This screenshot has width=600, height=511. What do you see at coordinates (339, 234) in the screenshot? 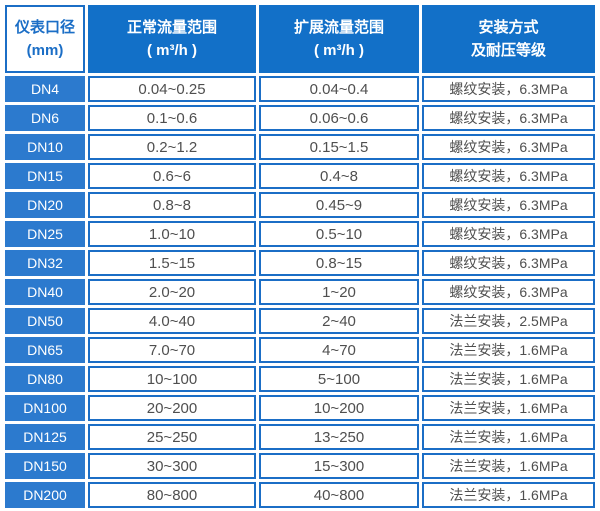
I see `cell-extended-range: 0.5~10` at bounding box center [339, 234].